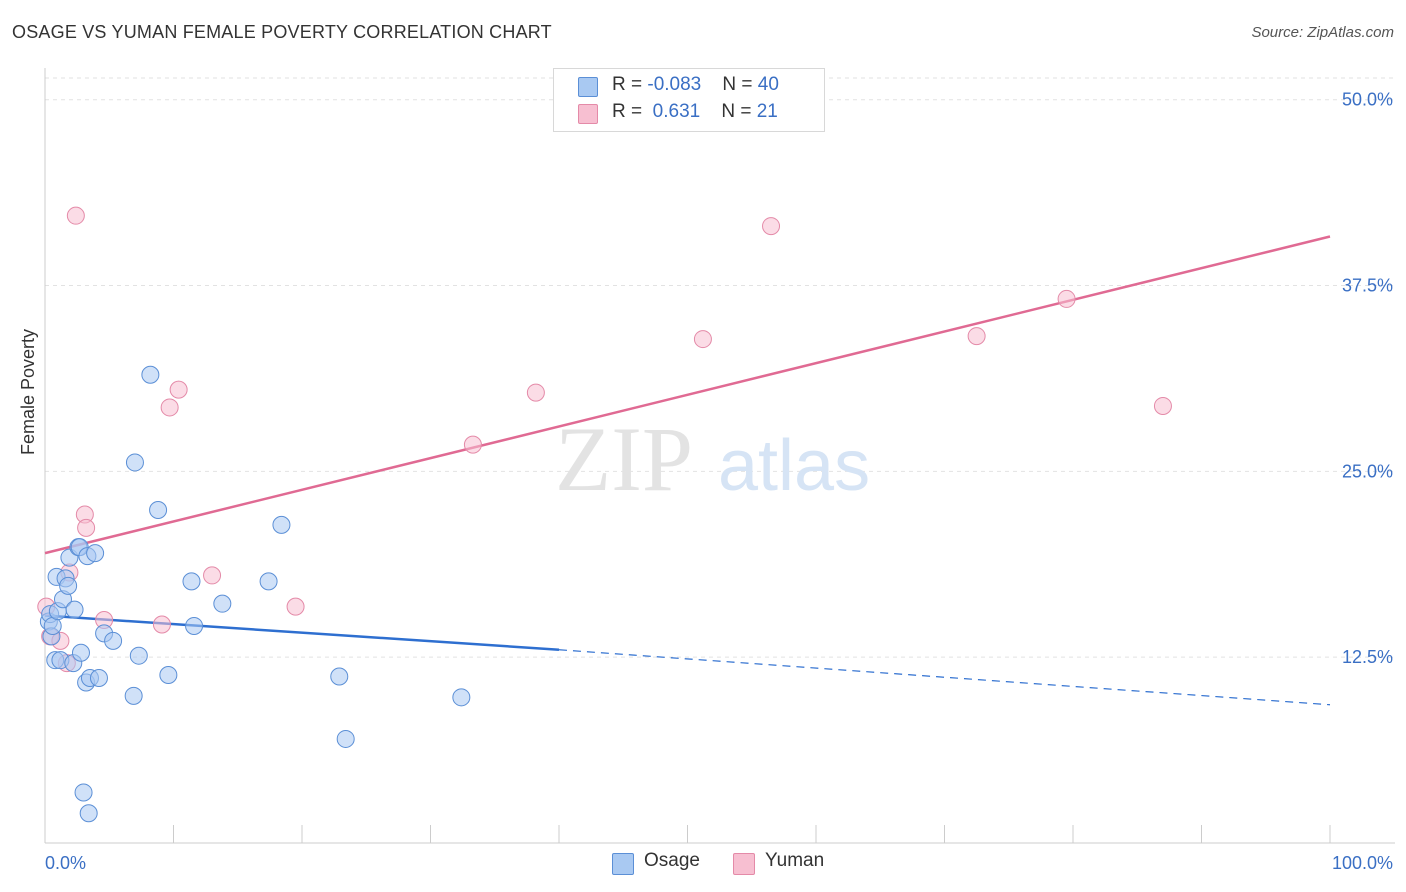 Image resolution: width=1406 pixels, height=892 pixels. I want to click on y-axis-label: Female Poverty, so click(28, 391).